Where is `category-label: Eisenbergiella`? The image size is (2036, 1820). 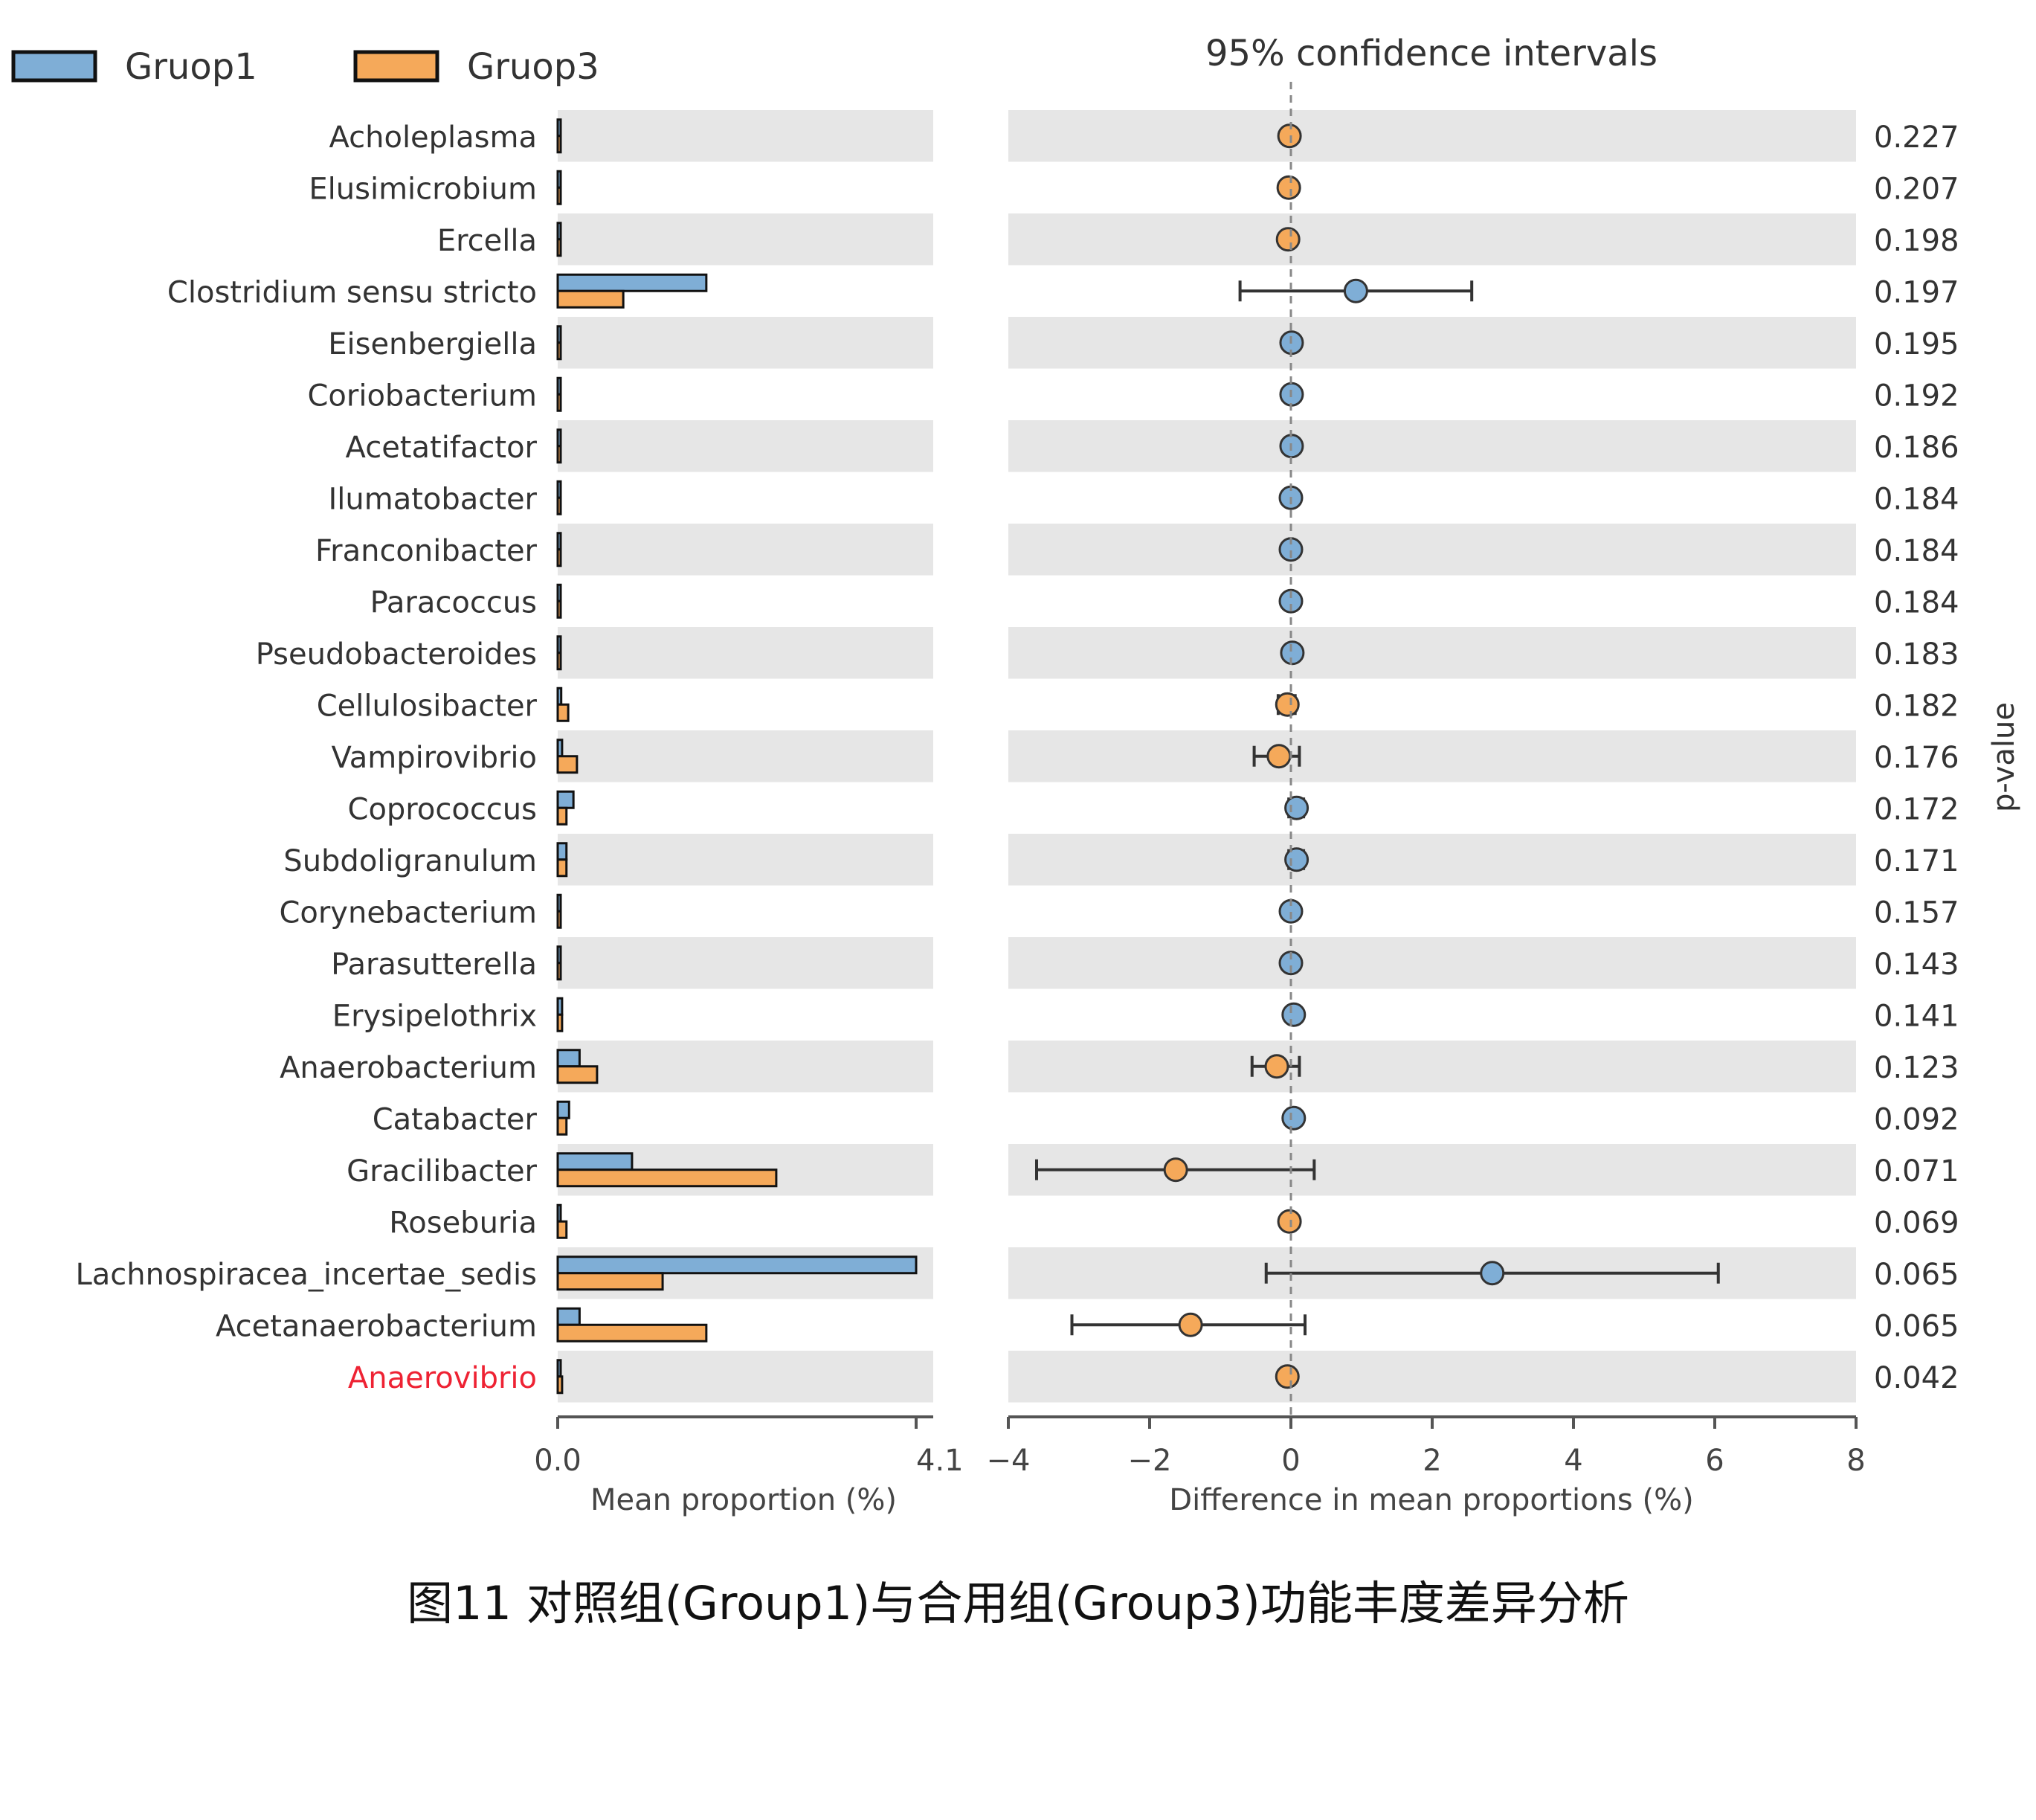
category-label: Eisenbergiella is located at coordinates (432, 344).